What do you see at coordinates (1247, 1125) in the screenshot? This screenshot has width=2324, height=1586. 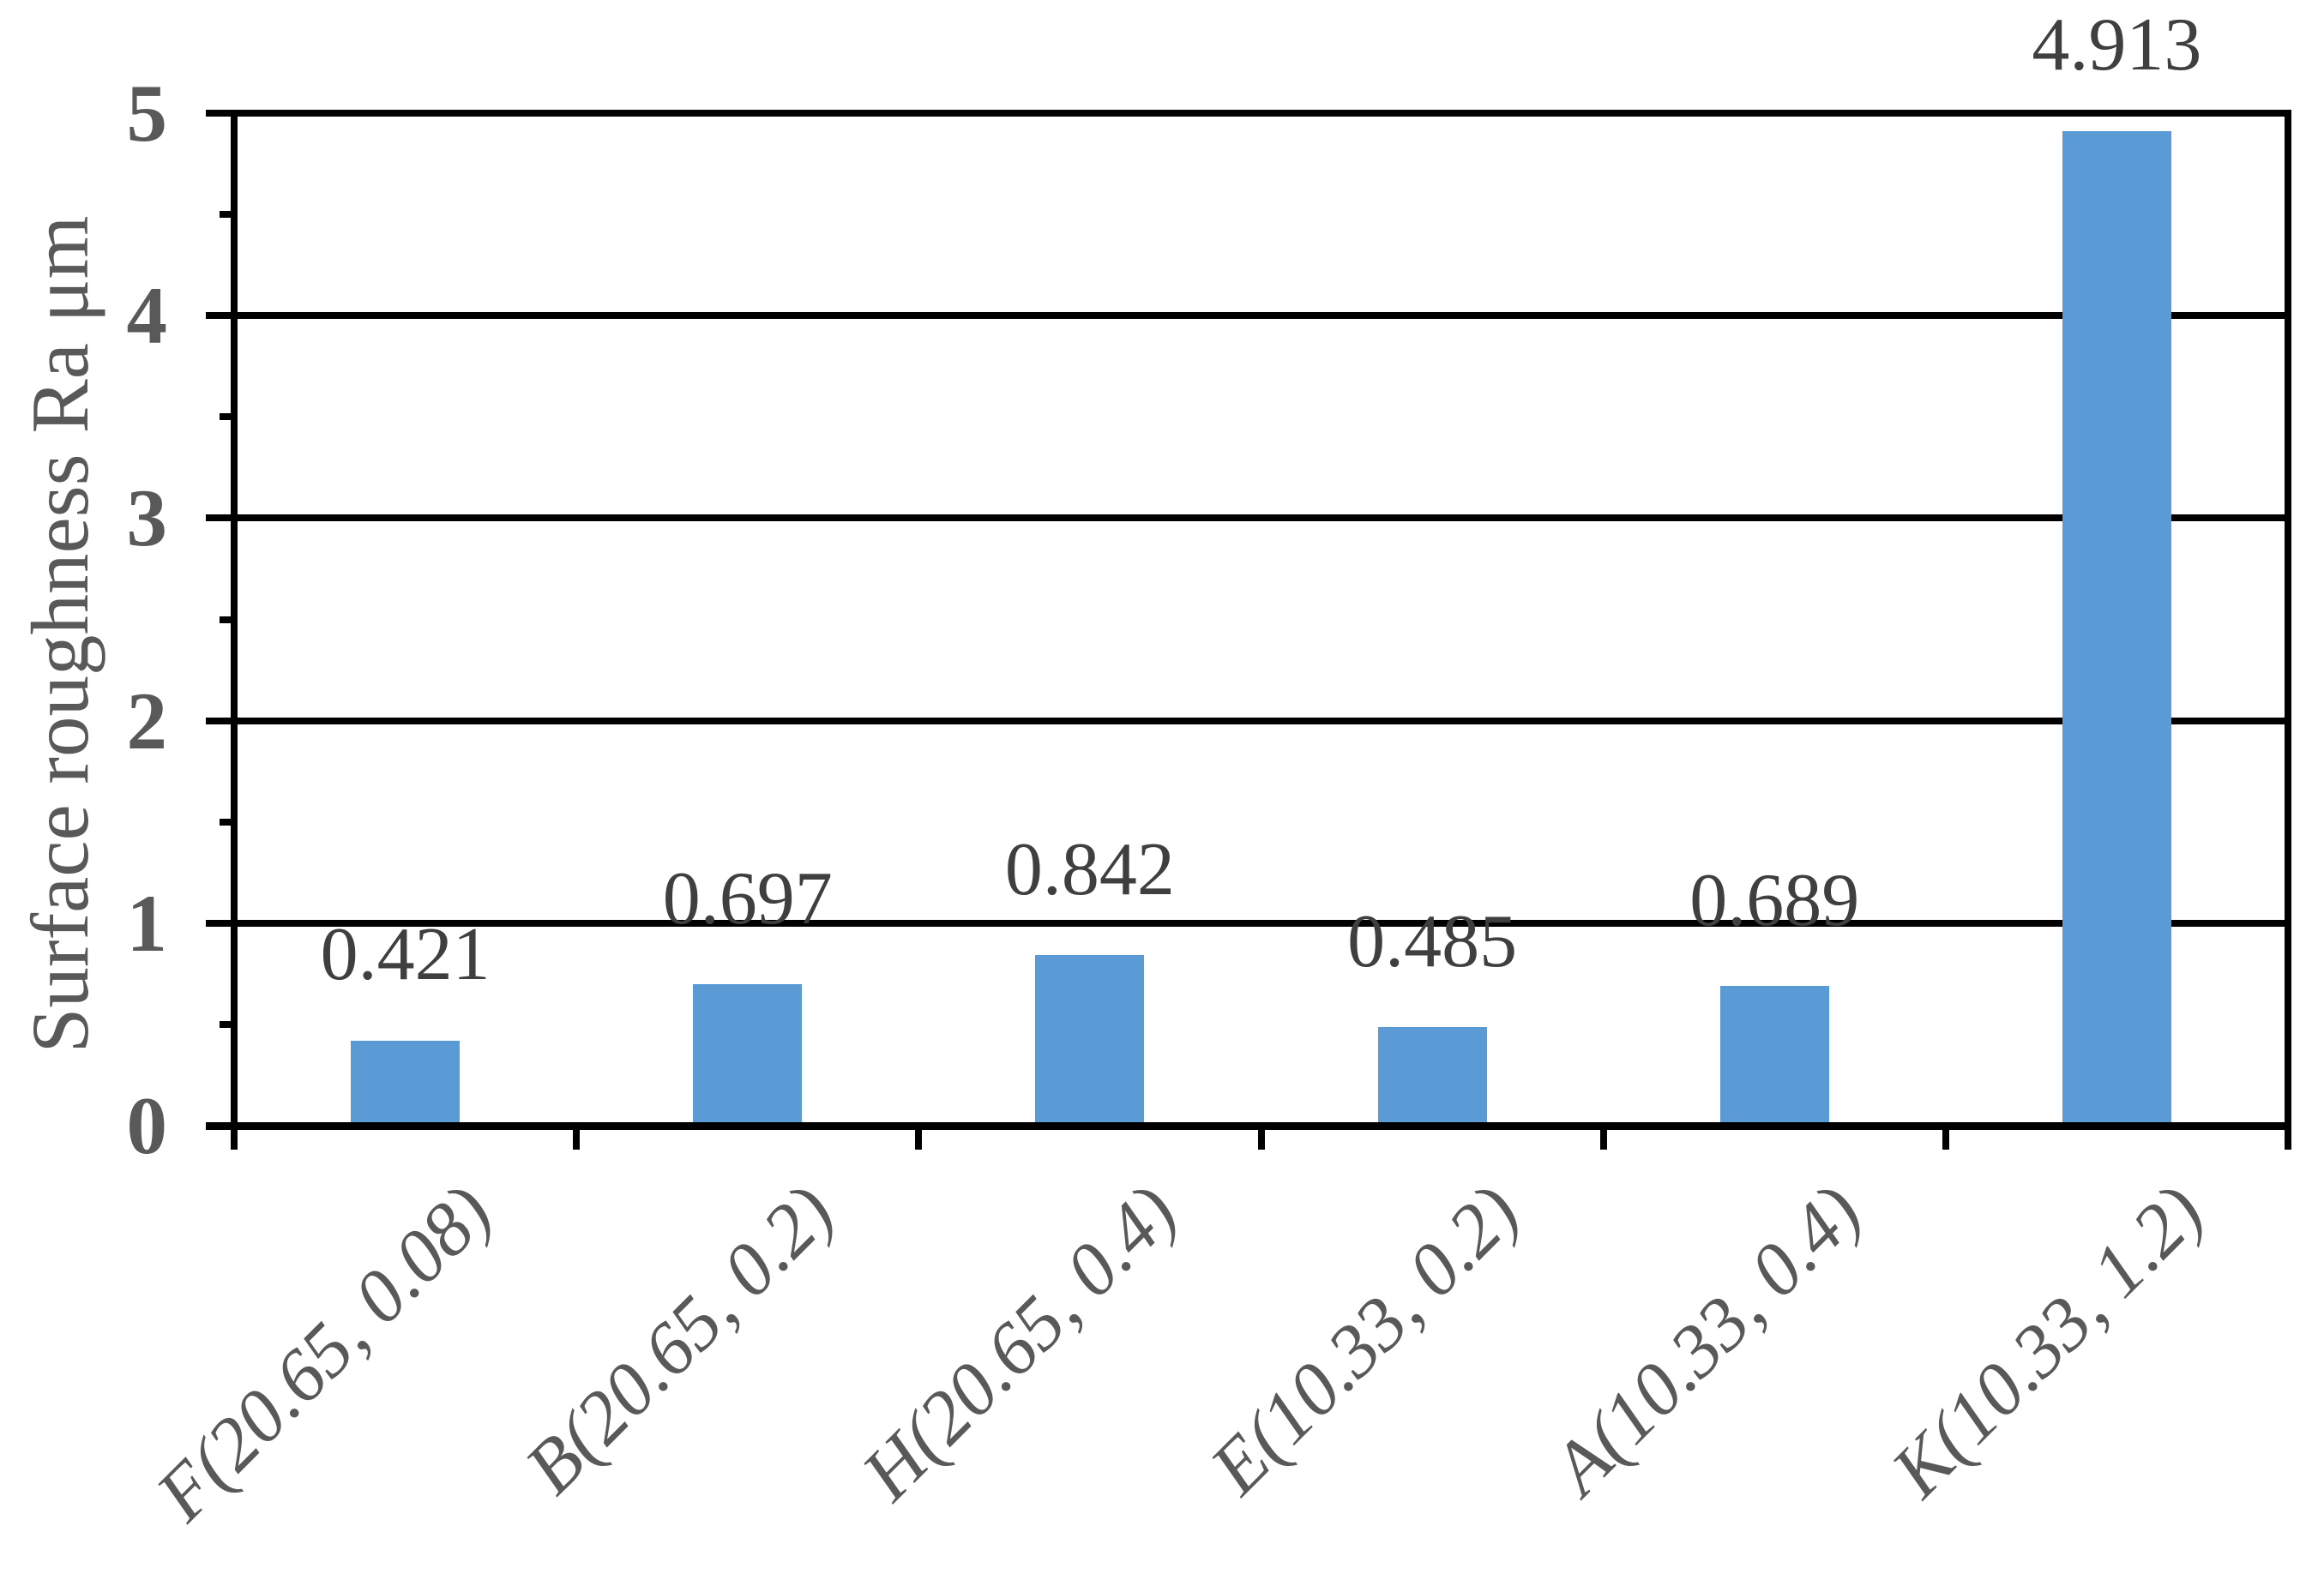 I see `x-axis-line` at bounding box center [1247, 1125].